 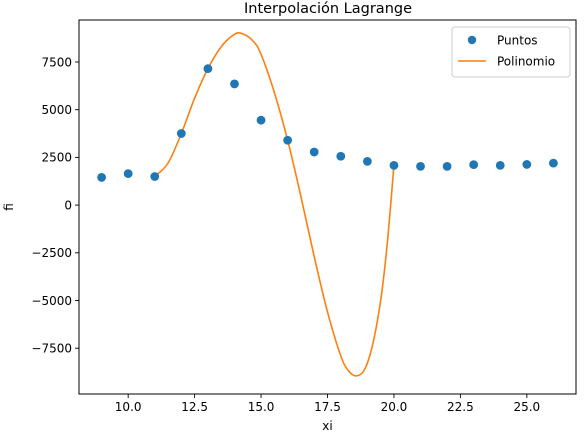 What do you see at coordinates (56, 62) in the screenshot?
I see `y-tick-label: 7500` at bounding box center [56, 62].